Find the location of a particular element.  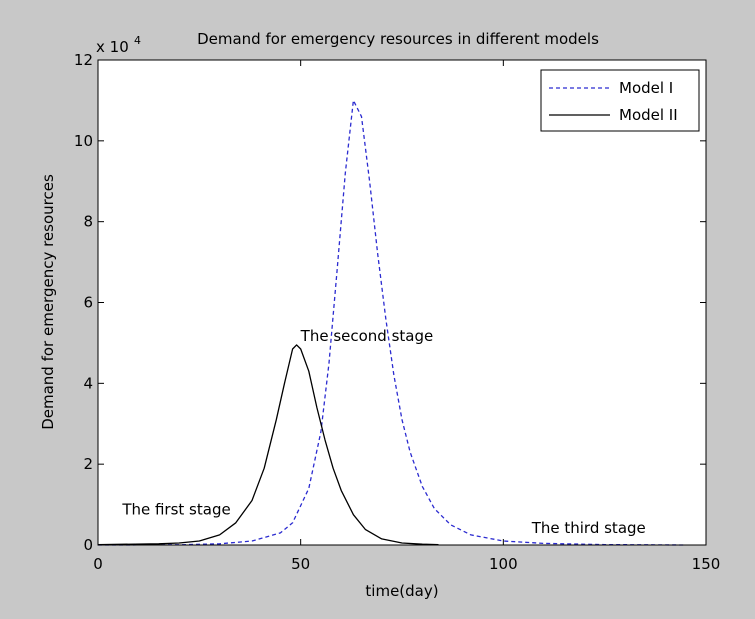

y-multiplier-label: x 10 is located at coordinates (112, 47).